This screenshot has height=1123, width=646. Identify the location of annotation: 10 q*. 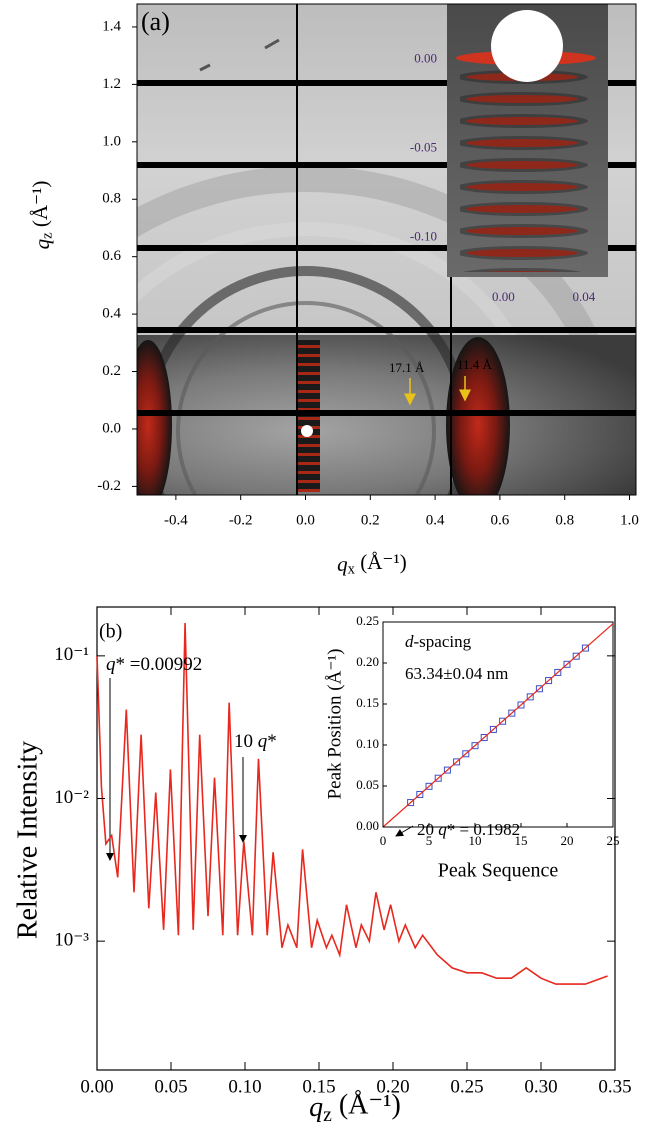
(255, 741).